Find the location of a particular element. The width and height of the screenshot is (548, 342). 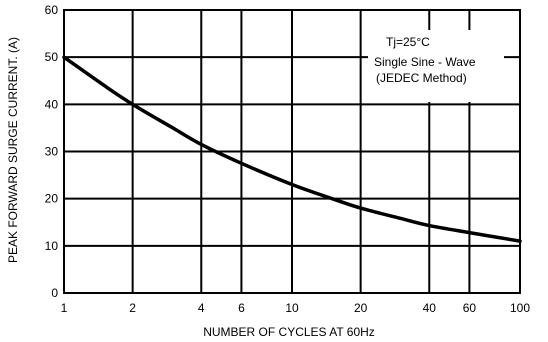

annotation-box is located at coordinates (436, 66).